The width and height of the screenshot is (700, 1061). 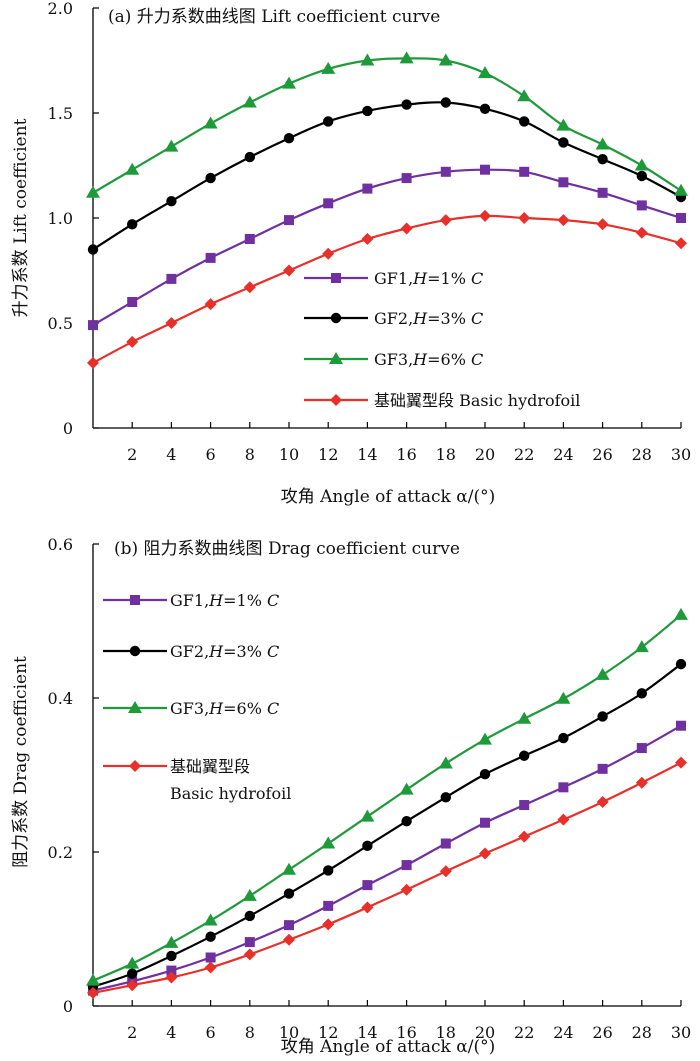 I want to click on a-x-tick-label: 14, so click(x=367, y=454).